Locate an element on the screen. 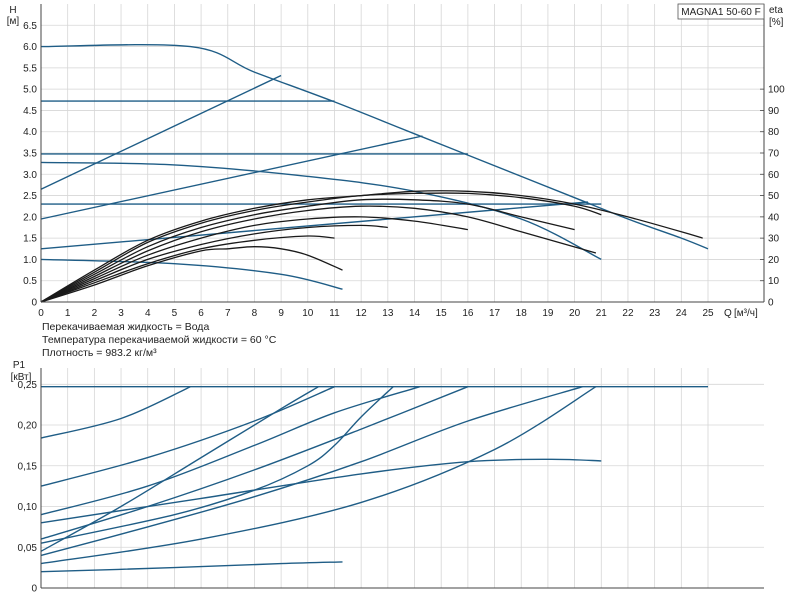 This screenshot has height=600, width=800. y2-tick-label: 10 is located at coordinates (774, 281).